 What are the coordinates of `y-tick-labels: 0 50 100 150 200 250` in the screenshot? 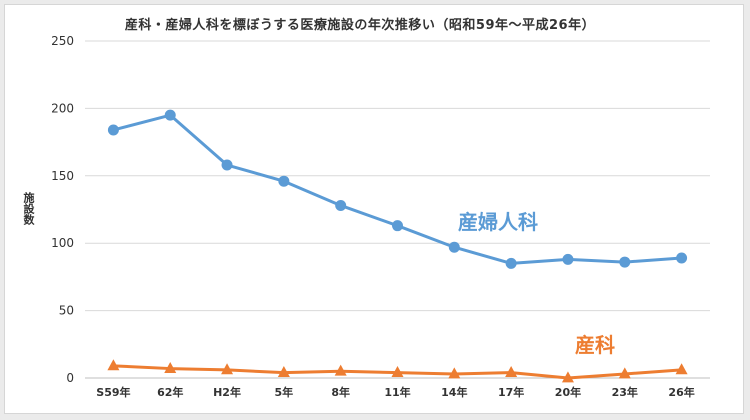 It's located at (62, 209).